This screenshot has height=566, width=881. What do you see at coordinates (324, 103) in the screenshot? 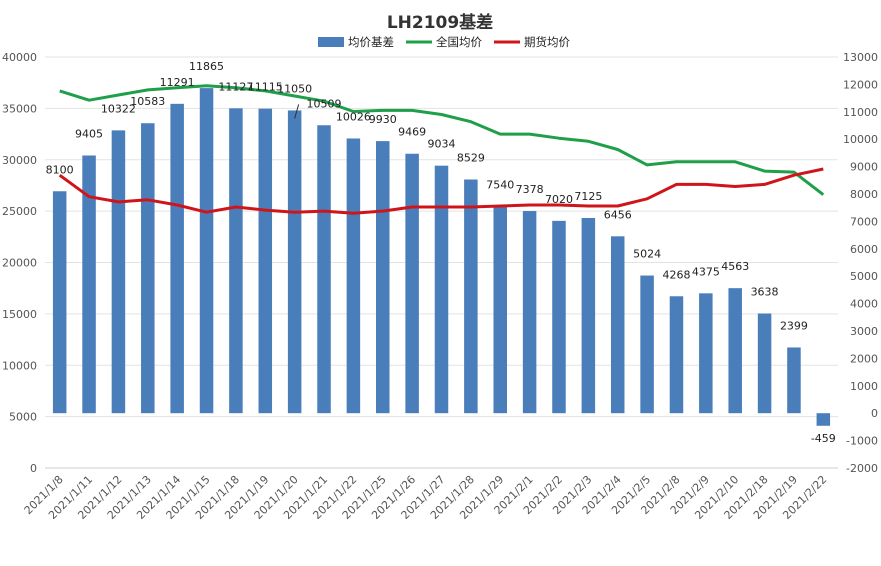
I see `bar-data-label: 10509` at bounding box center [324, 103].